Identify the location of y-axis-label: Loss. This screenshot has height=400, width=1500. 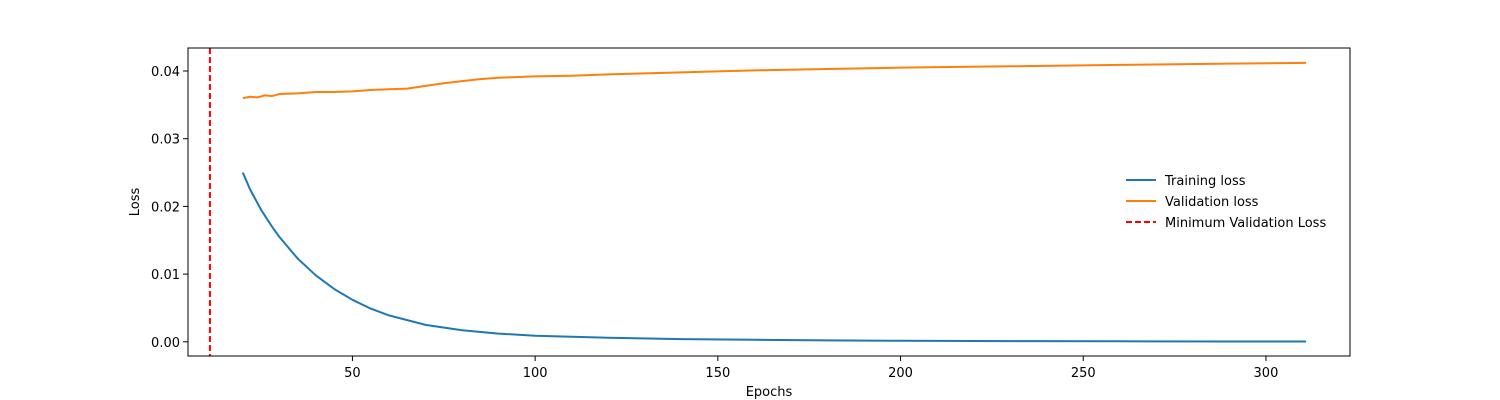
(135, 202).